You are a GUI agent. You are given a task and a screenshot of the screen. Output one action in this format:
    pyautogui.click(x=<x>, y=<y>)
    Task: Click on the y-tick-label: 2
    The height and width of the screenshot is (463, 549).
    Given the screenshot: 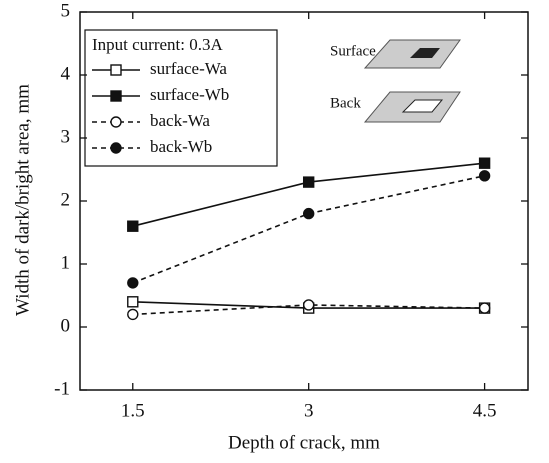 What is the action you would take?
    pyautogui.click(x=66, y=199)
    